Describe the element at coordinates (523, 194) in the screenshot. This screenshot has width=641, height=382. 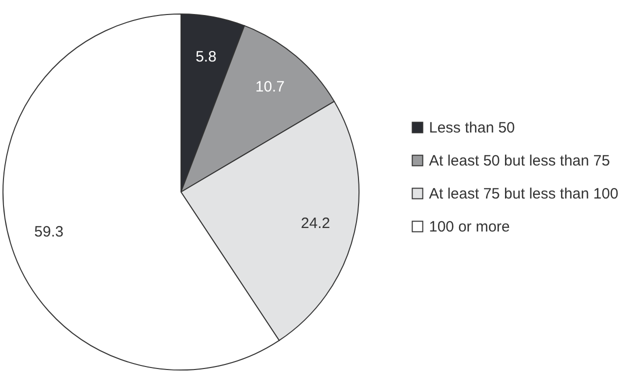
I see `legend-label: At least 75 but less than 100` at that location.